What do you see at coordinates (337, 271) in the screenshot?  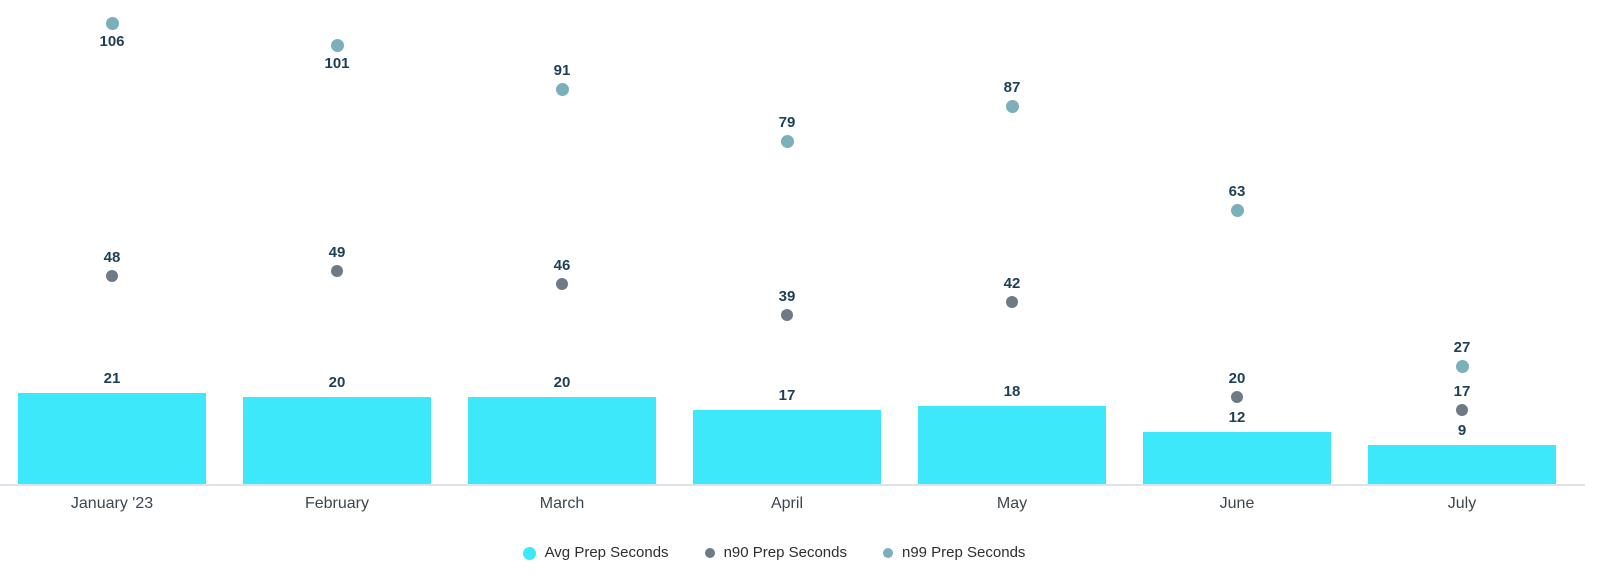 I see `n90-dot-february` at bounding box center [337, 271].